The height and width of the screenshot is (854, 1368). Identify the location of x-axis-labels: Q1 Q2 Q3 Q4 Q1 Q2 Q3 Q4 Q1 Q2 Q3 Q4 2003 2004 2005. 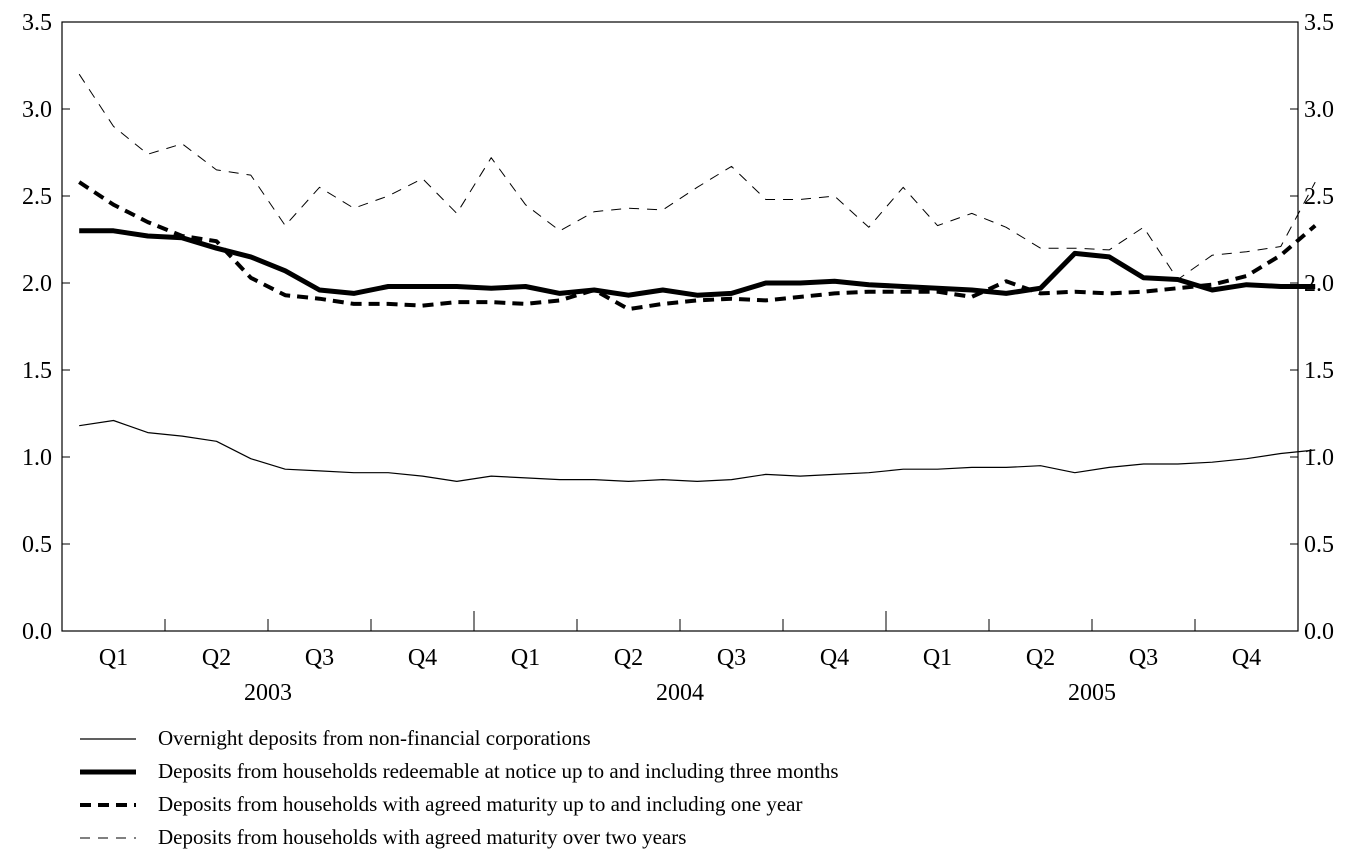
(680, 675).